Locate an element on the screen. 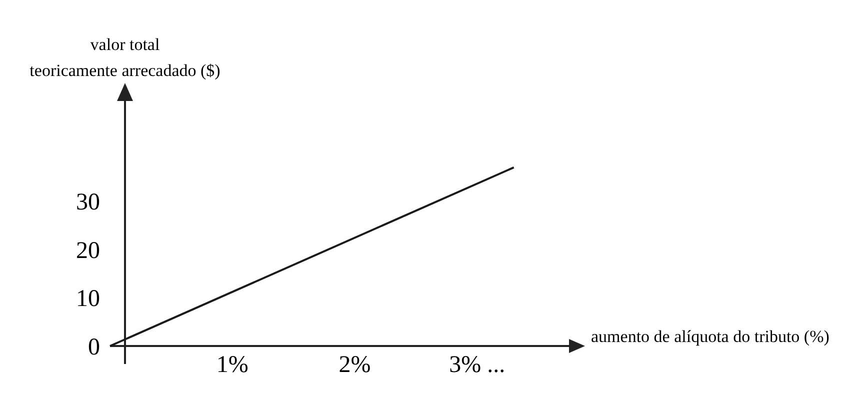  y-tick-label: 10 is located at coordinates (88, 299).